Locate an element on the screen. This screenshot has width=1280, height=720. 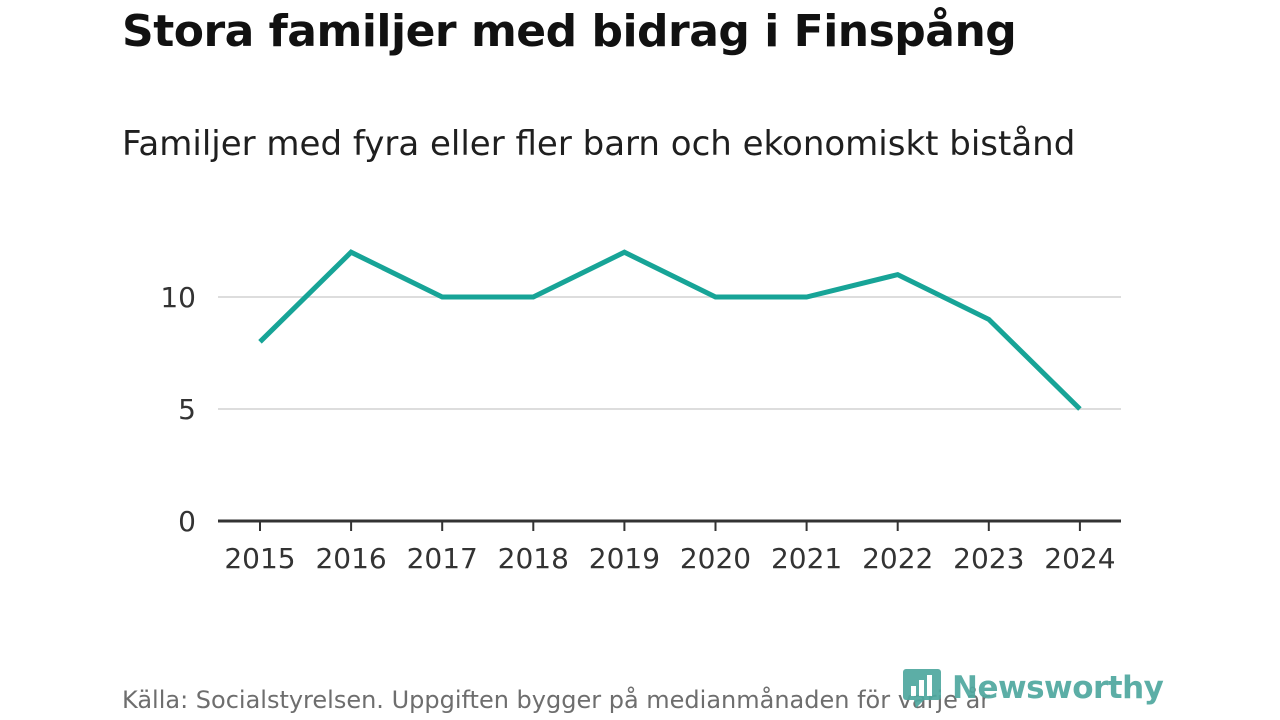
y-axis-ticks: 0 5 10 is located at coordinates (178, 409).